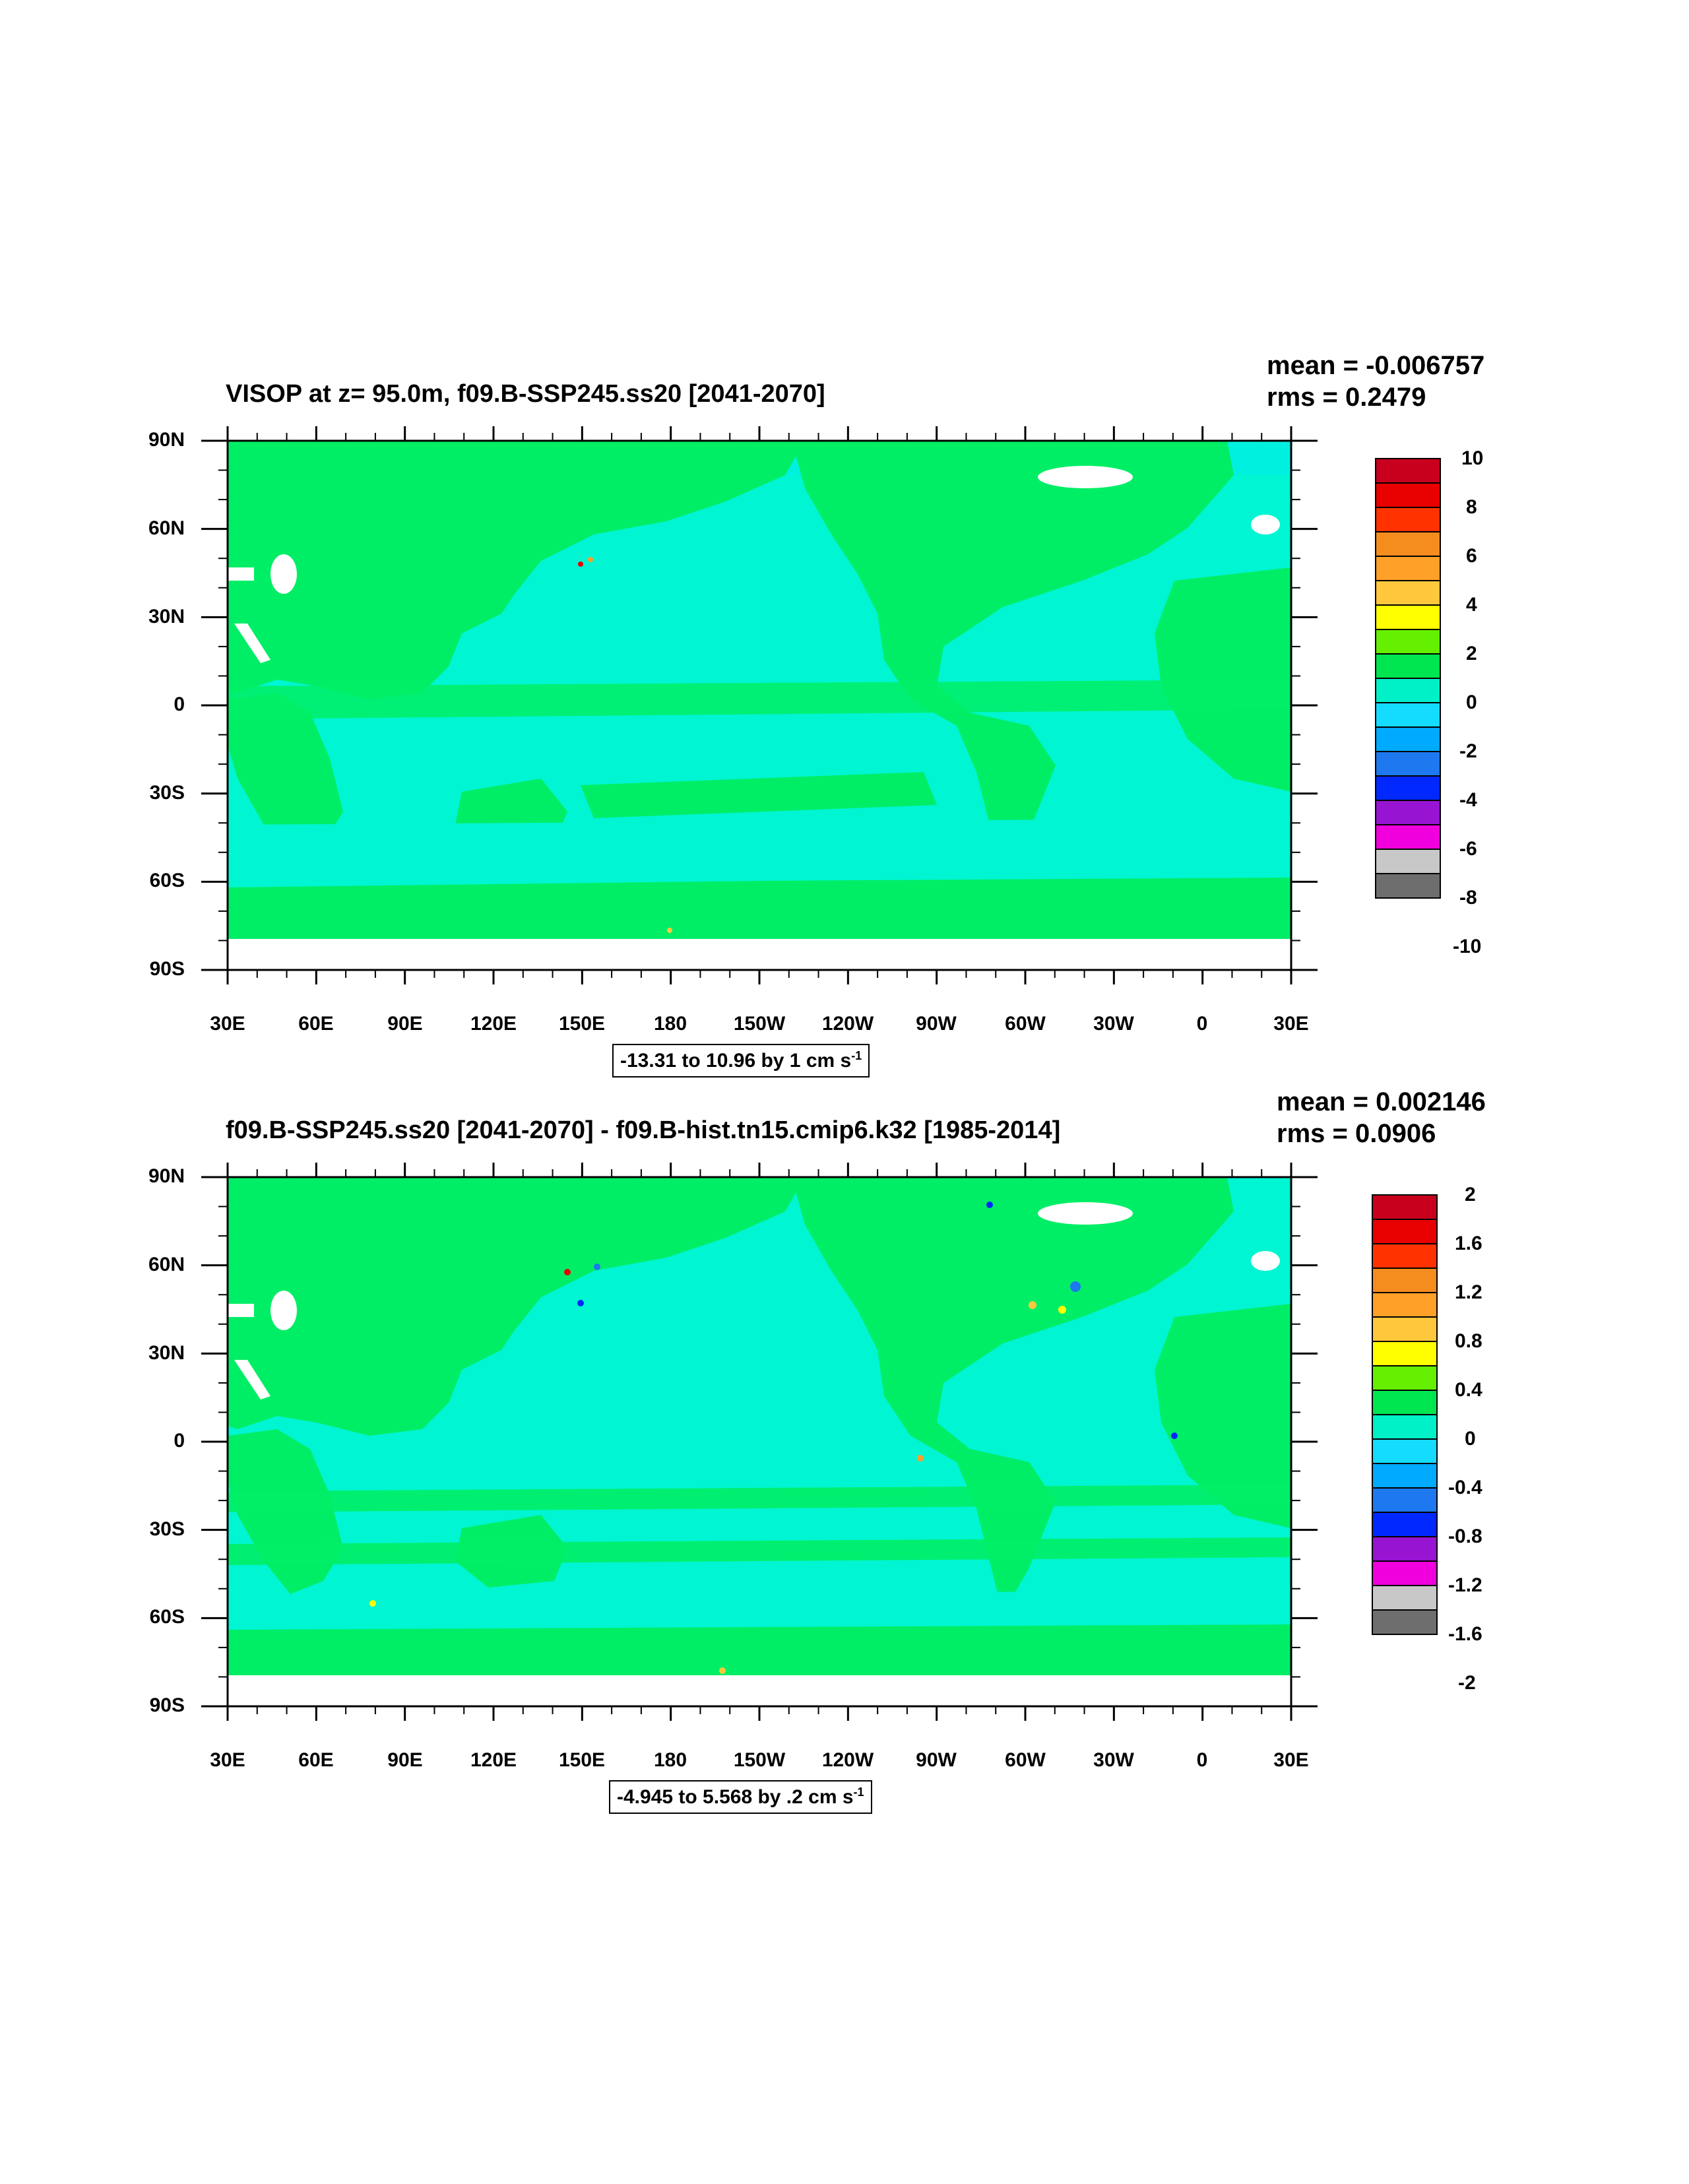  I want to click on panel-2-redsea-missing, so click(252, 1379).